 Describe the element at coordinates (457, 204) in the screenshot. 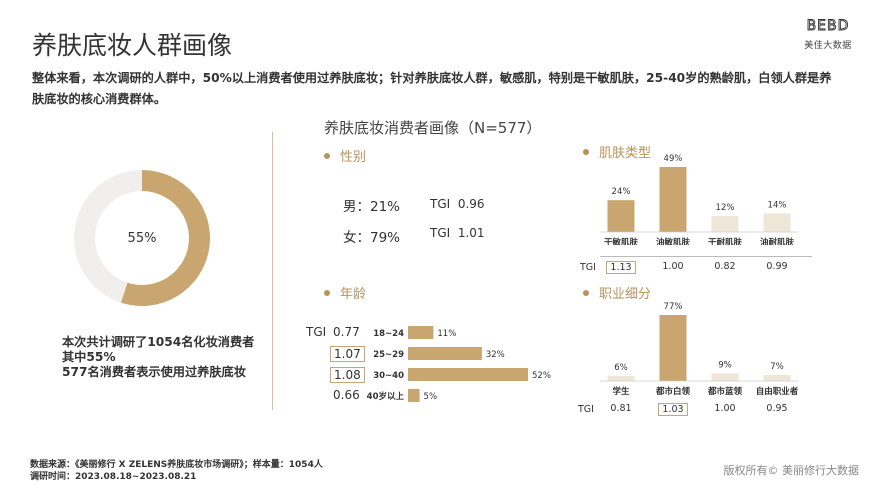

I see `gender-male-tgi: TGI 0.96` at that location.